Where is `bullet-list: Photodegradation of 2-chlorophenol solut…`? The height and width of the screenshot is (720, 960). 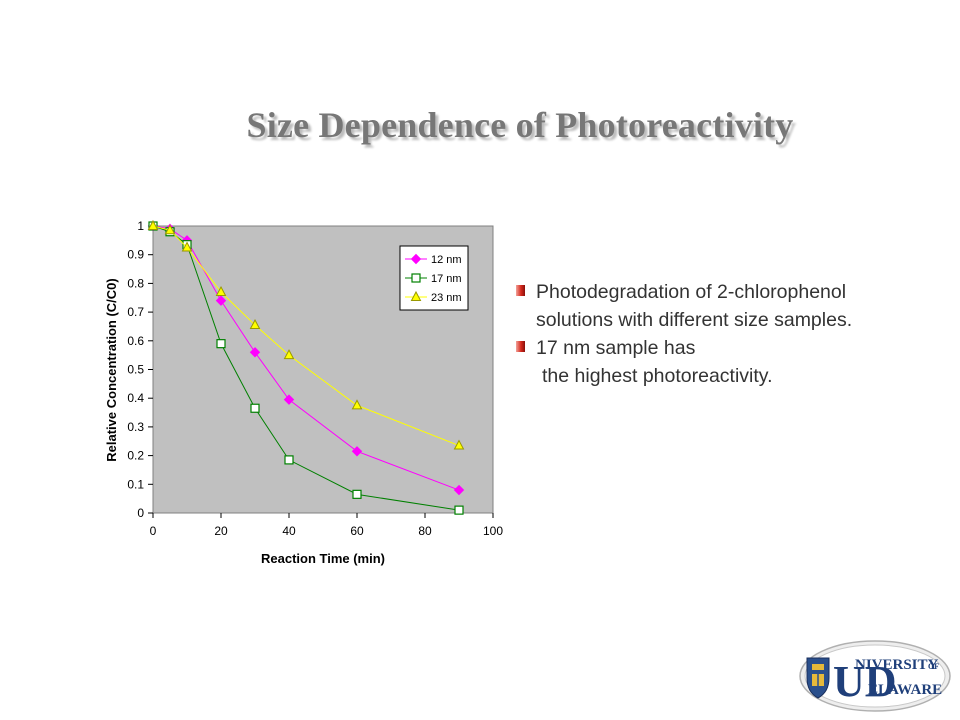 bullet-list: Photodegradation of 2-chlorophenol solut… is located at coordinates (731, 334).